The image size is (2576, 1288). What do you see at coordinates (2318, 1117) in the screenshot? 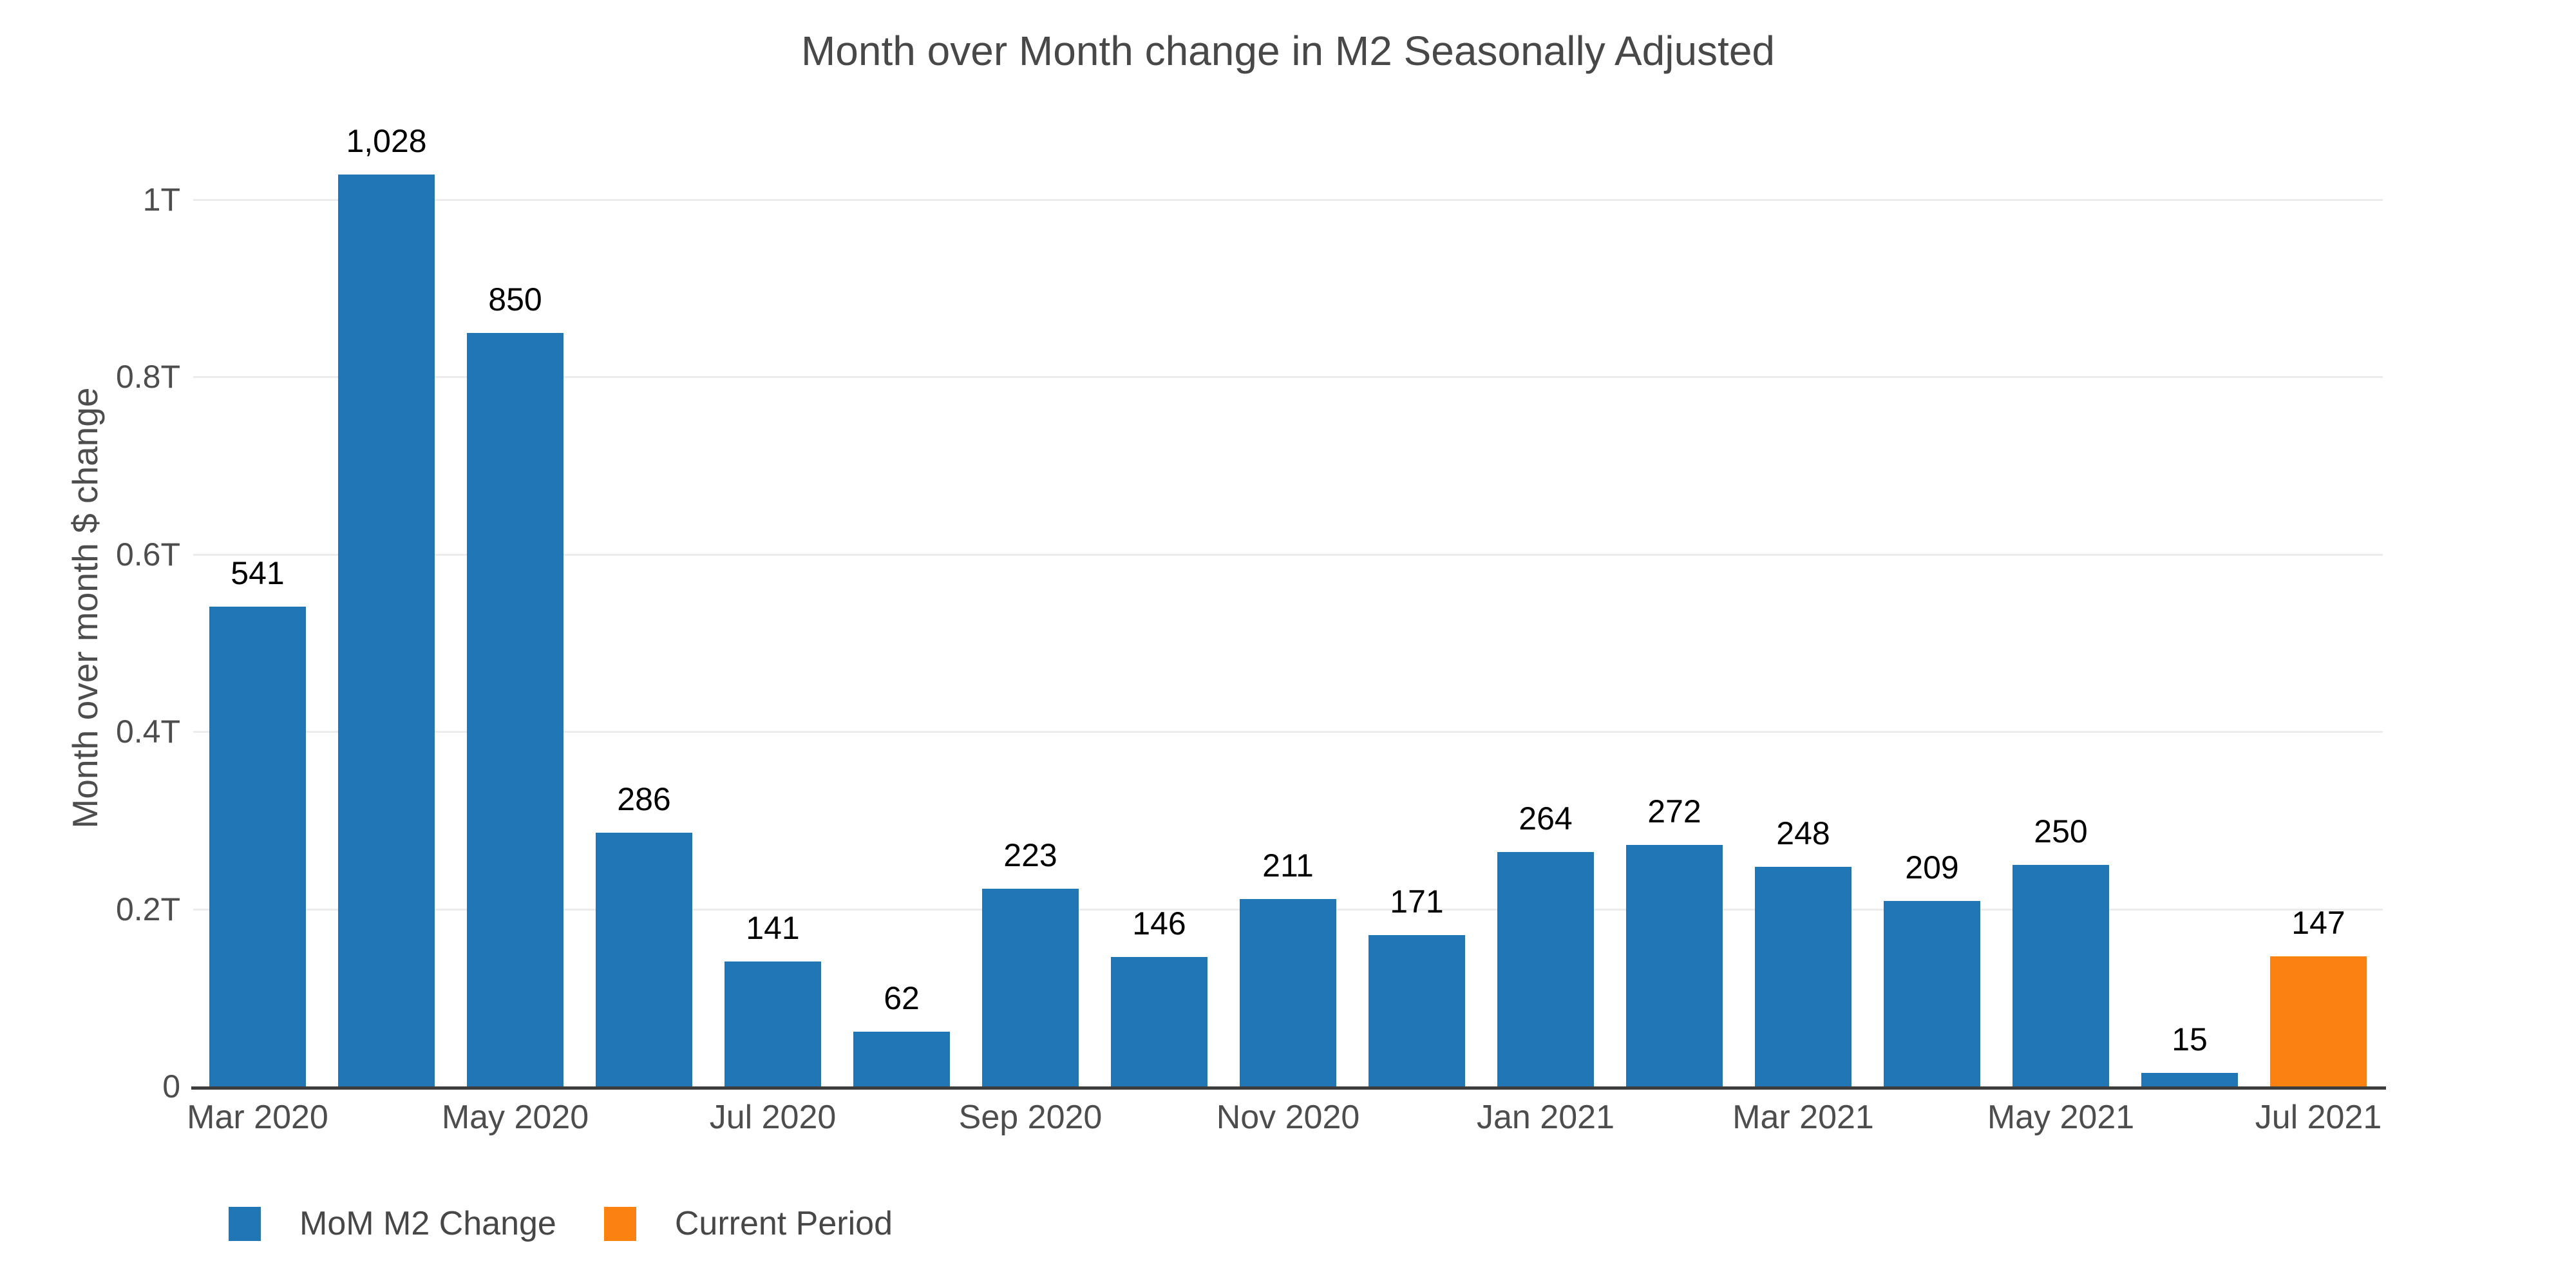
I see `x-tick-label: Jul 2021` at bounding box center [2318, 1117].